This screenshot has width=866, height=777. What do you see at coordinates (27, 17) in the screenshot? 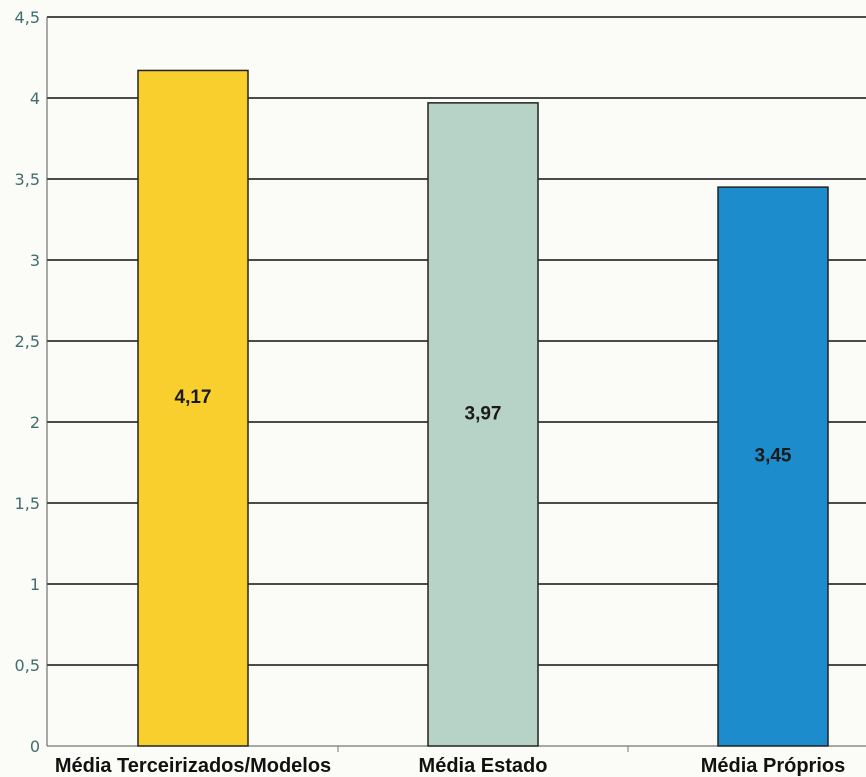
I see `y-tick-label: 4,5` at bounding box center [27, 17].